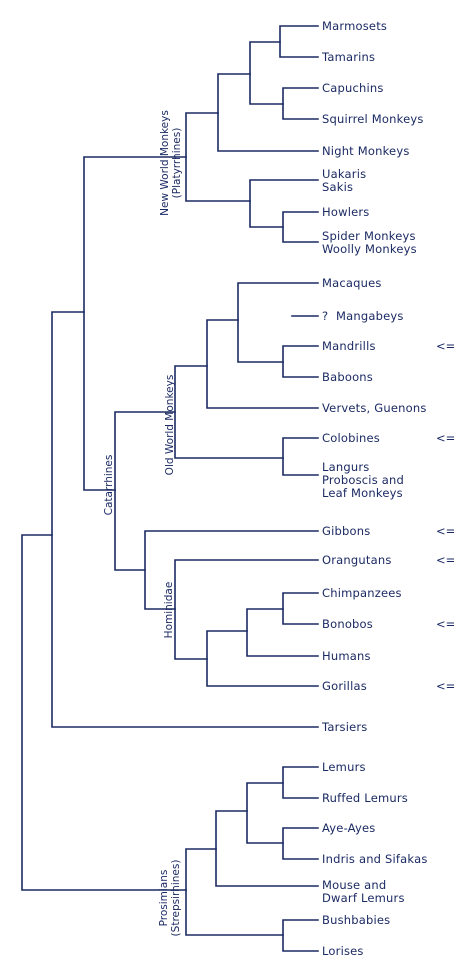 This screenshot has height=979, width=474. Describe the element at coordinates (346, 656) in the screenshot. I see `leaf-humans: Humans` at that location.